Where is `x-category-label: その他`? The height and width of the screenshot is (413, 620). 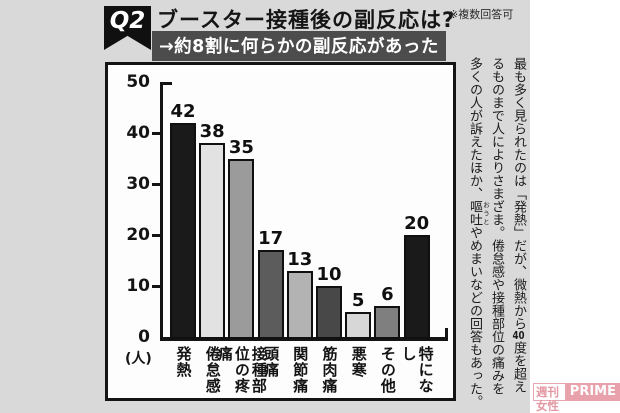 x-category-label: その他 is located at coordinates (387, 370).